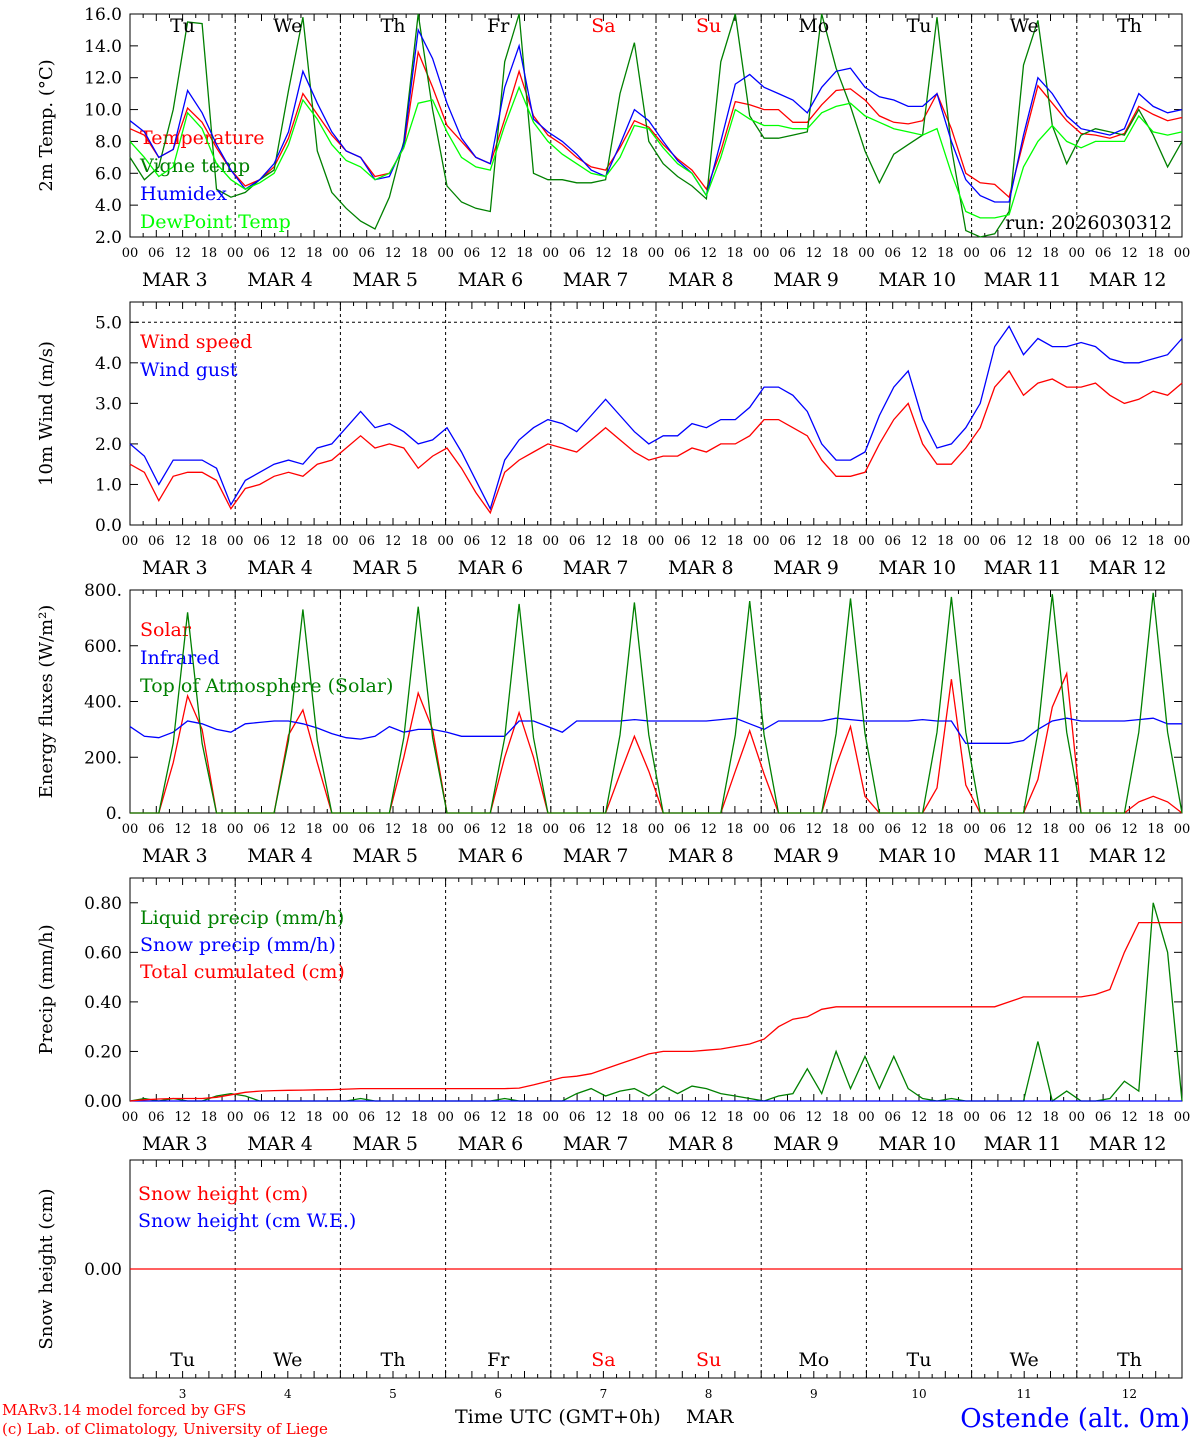 The height and width of the screenshot is (1440, 1194). I want to click on day-label: MAR 6, so click(491, 280).